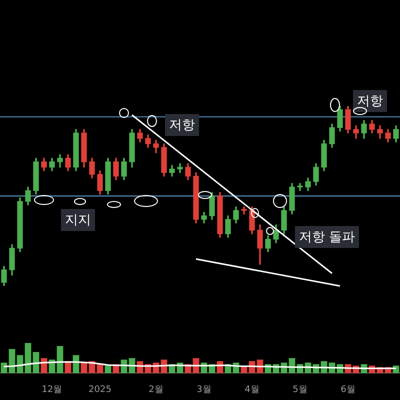 The height and width of the screenshot is (400, 400). What do you see at coordinates (252, 389) in the screenshot?
I see `x-tick-label: 4월` at bounding box center [252, 389].